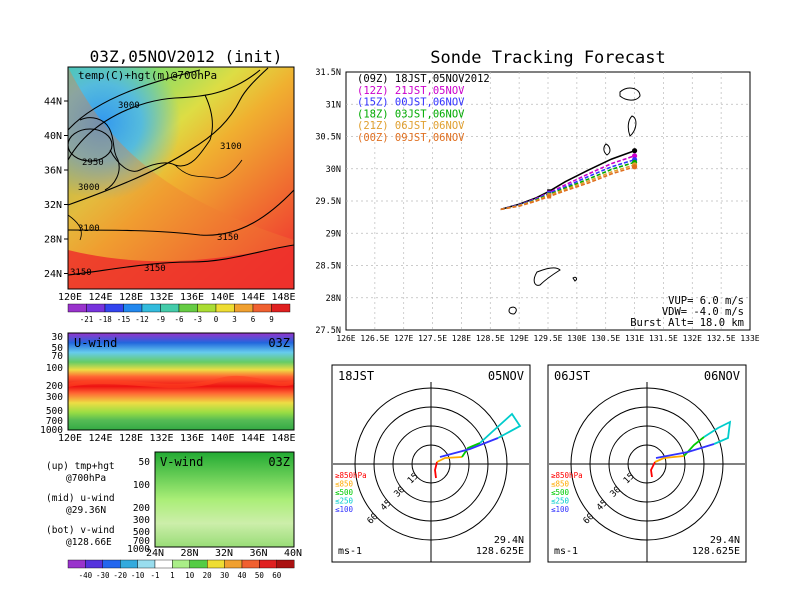 This screenshot has width=792, height=612. I want to click on v-wind-time: 03Z, so click(279, 462).